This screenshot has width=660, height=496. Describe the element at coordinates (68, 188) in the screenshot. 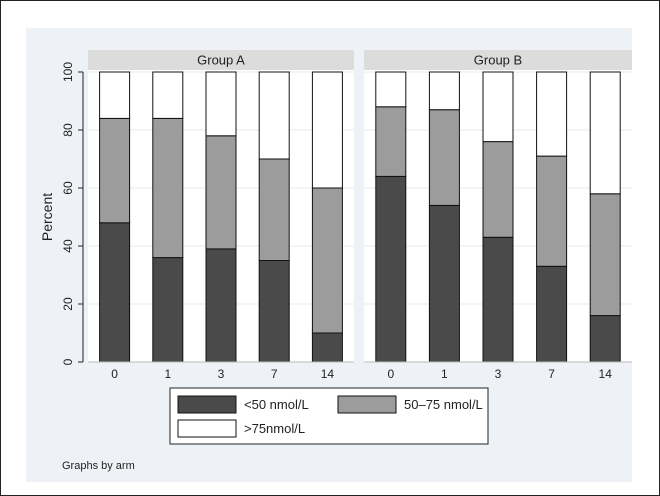

I see `y-tick-label: 60` at that location.